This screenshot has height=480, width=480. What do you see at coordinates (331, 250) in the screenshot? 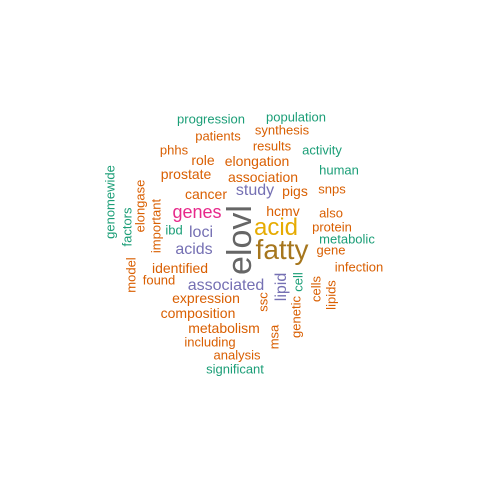
I see `word-gene: gene` at bounding box center [331, 250].